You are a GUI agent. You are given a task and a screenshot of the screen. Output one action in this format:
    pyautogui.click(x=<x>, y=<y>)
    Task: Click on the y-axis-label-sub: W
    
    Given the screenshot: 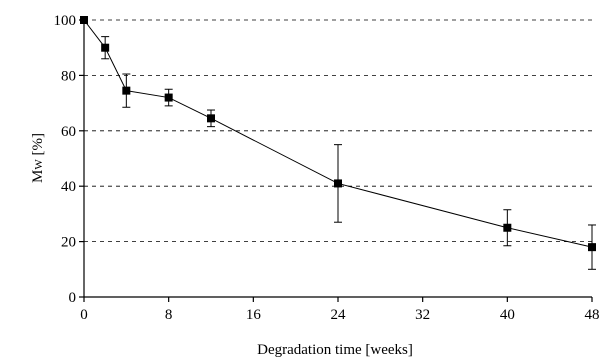 What is the action you would take?
    pyautogui.click(x=39, y=164)
    